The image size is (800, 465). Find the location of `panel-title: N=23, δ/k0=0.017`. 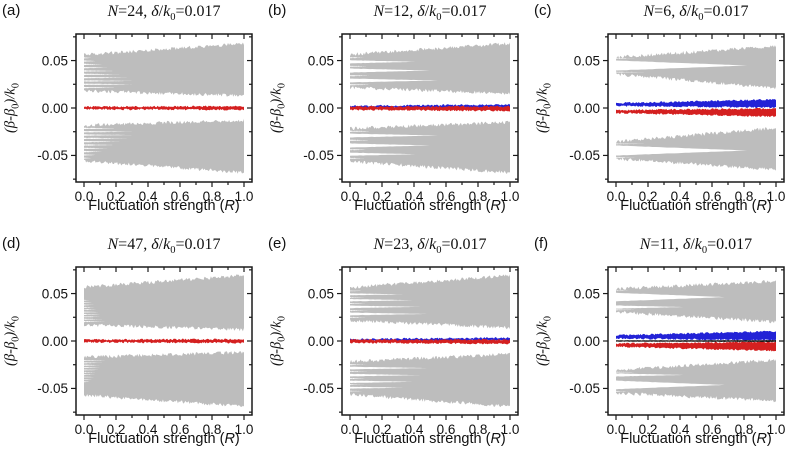

panel-title: N=23, δ/k0=0.017 is located at coordinates (430, 246).